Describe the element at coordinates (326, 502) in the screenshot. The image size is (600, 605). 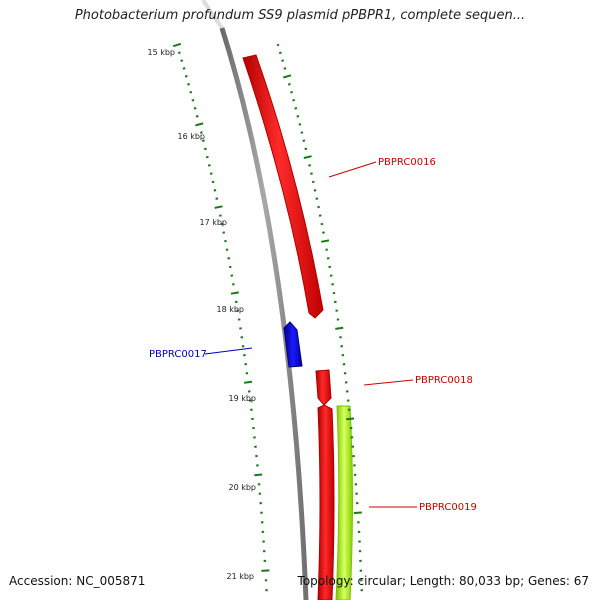
I see `gene-pbprc0019-arrow` at that location.